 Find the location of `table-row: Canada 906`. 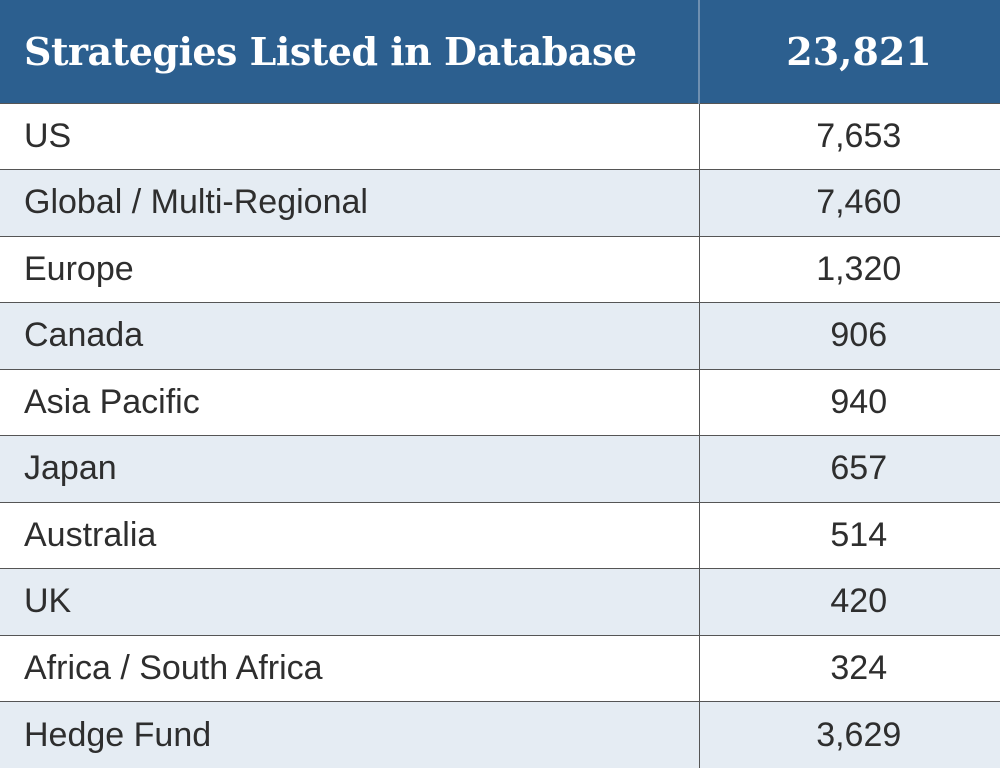

table-row: Canada 906 is located at coordinates (500, 336).